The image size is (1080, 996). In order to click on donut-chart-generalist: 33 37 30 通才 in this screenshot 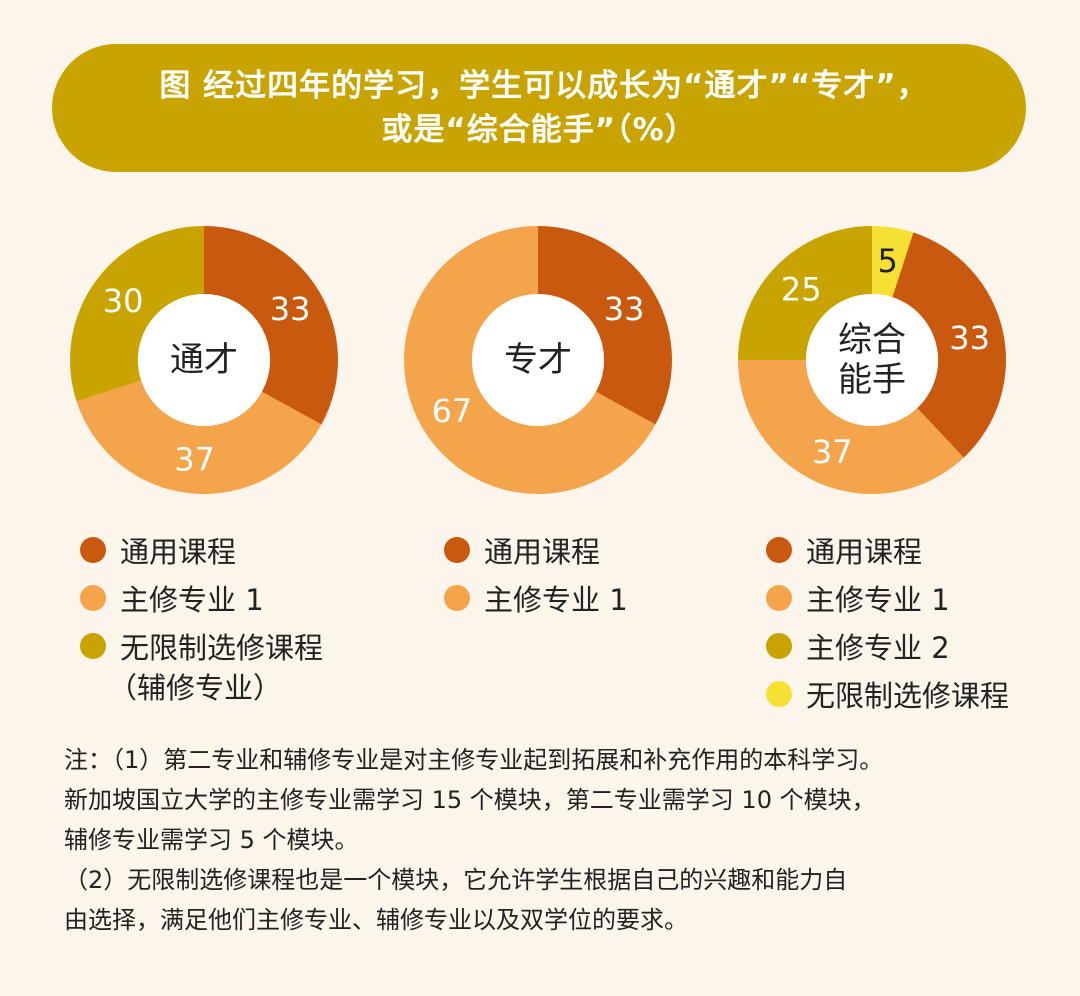, I will do `click(204, 360)`.